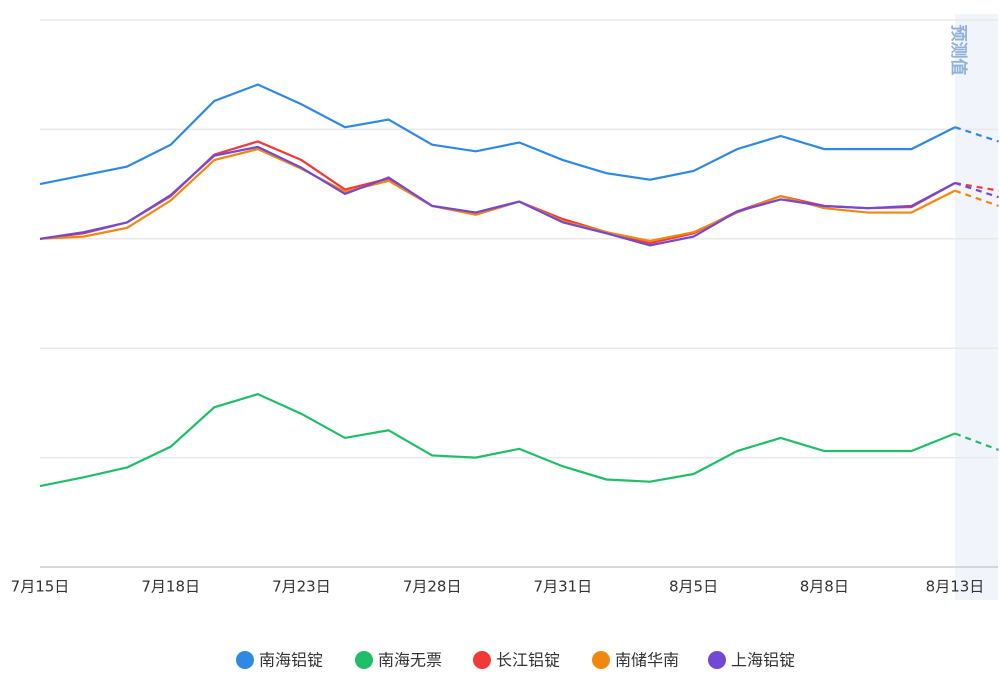  I want to click on x-tick-label: 7月28日, so click(432, 587).